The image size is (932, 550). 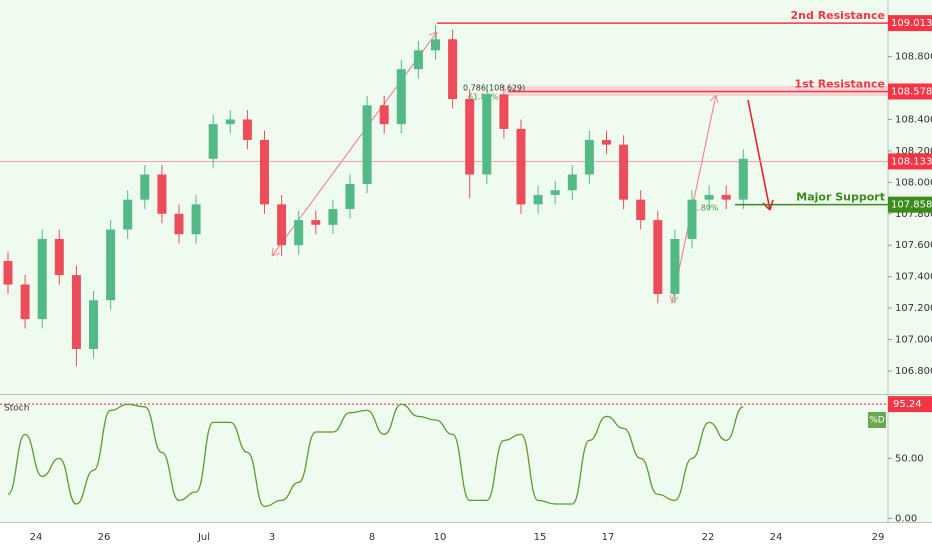 I want to click on y-tick-label: 106.800, so click(x=913, y=371).